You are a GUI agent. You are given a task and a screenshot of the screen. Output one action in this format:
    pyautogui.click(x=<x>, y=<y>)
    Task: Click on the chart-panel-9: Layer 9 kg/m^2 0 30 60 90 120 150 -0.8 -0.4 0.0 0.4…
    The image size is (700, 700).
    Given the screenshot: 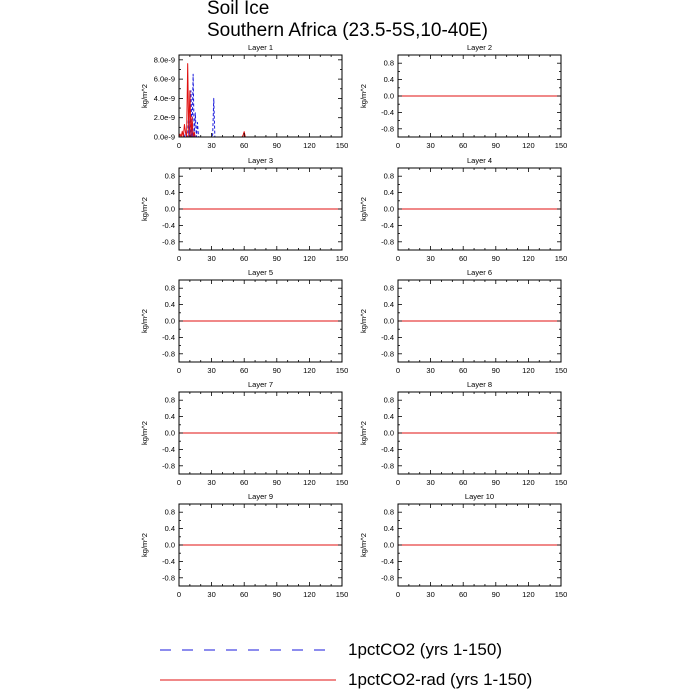 What is the action you would take?
    pyautogui.click(x=244, y=545)
    